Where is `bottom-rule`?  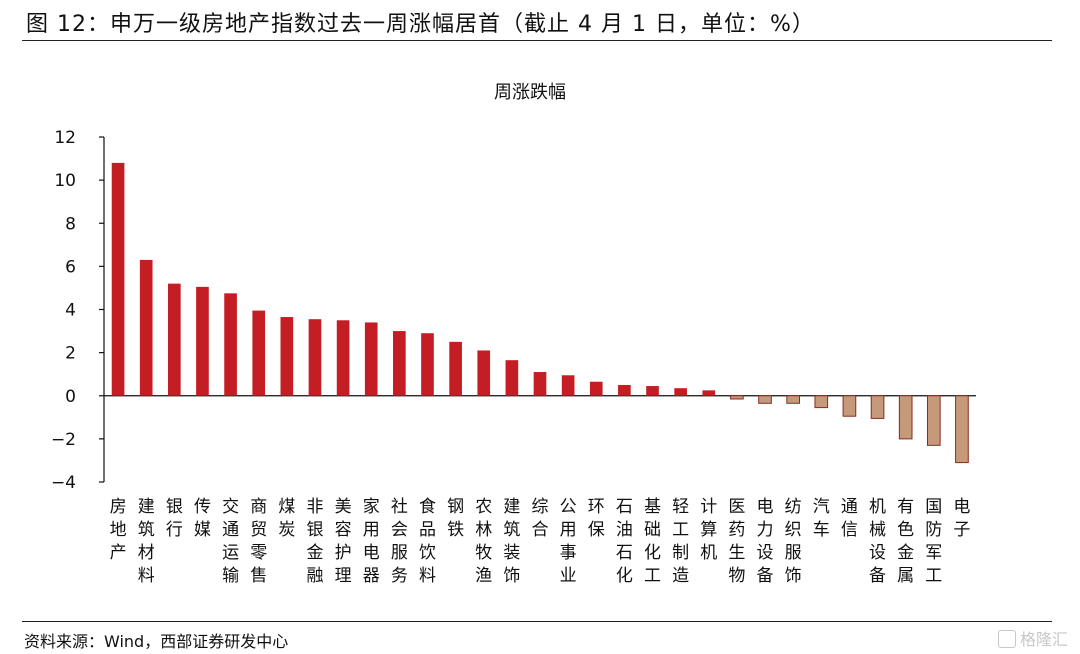 bottom-rule is located at coordinates (537, 621).